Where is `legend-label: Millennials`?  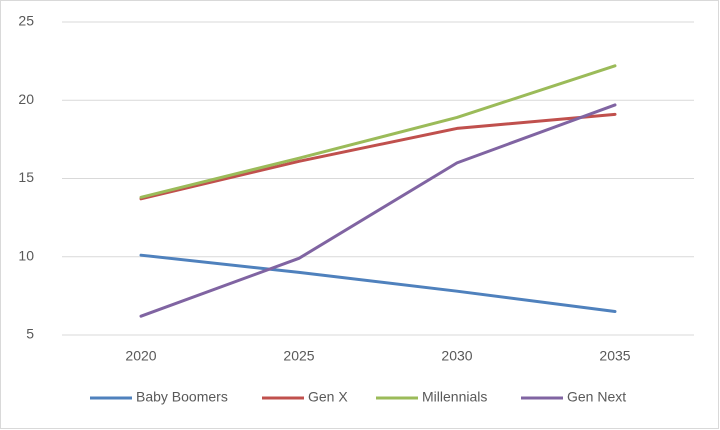 legend-label: Millennials is located at coordinates (454, 397).